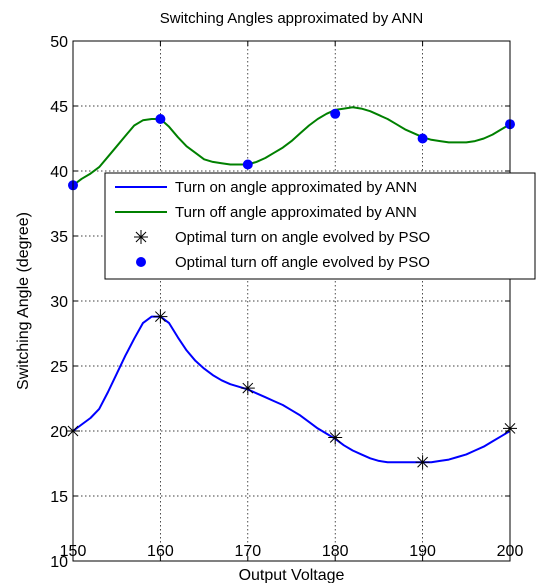 Image resolution: width=538 pixels, height=583 pixels. Describe the element at coordinates (59, 42) in the screenshot. I see `y-tick-label: 50` at that location.